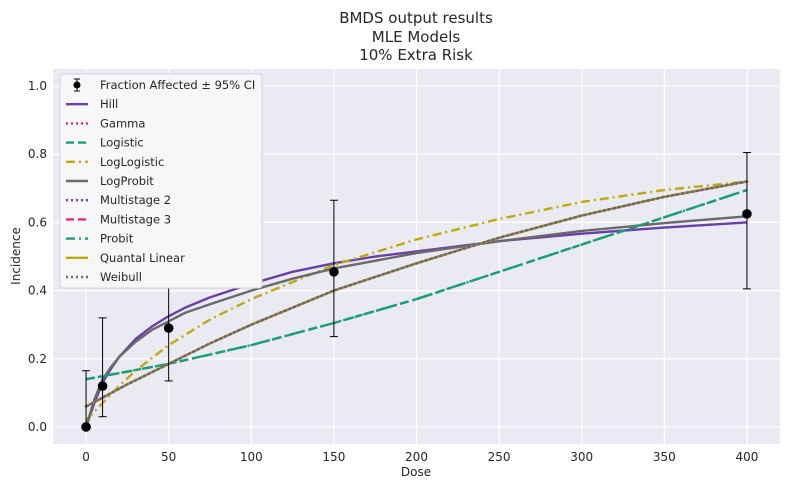 This screenshot has height=490, width=790. I want to click on y-tick-labels: 0.0 0.2 0.4 0.6 0.8 1.0, so click(37, 256).